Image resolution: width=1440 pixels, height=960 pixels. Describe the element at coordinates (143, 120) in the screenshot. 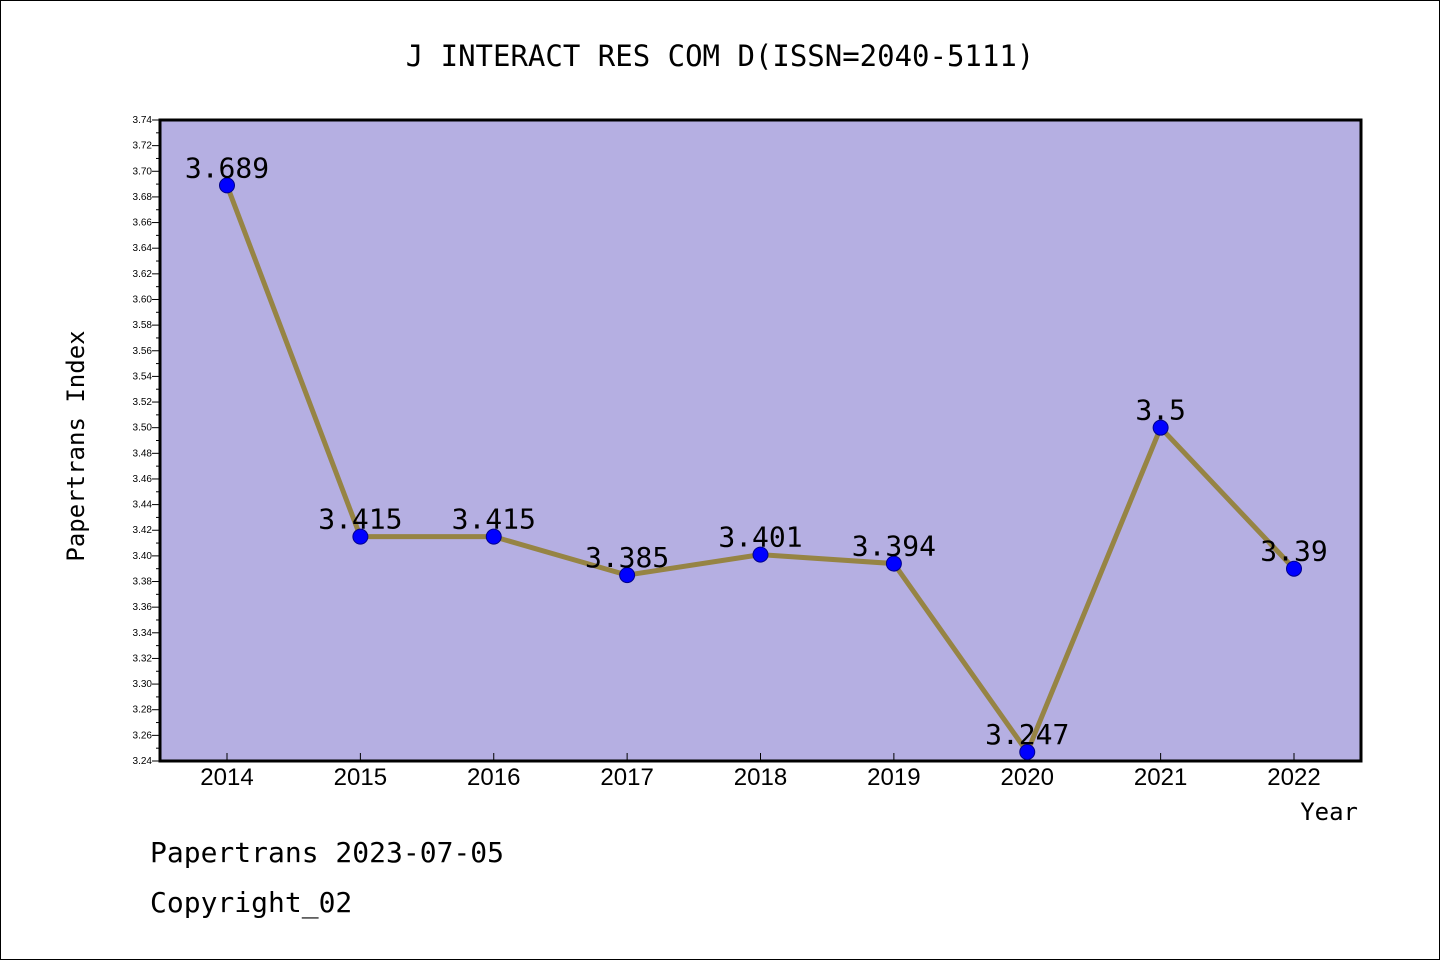

I see `y-tick-label: 3.74` at that location.